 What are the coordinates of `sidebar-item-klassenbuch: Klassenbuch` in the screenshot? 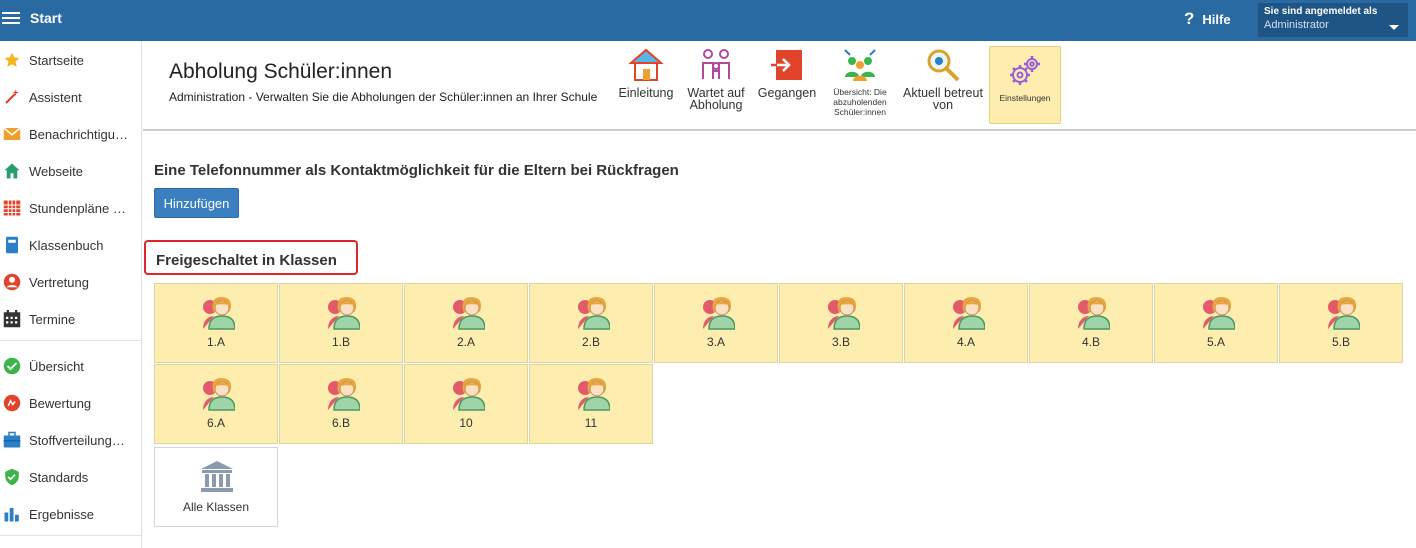 It's located at (70, 245).